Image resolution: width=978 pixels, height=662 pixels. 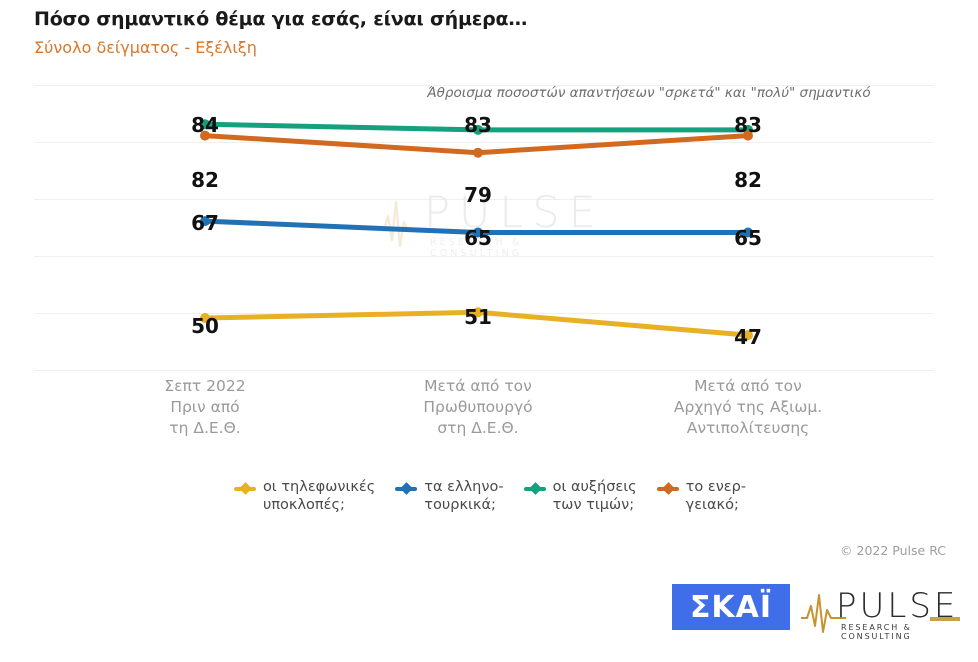 What do you see at coordinates (593, 505) in the screenshot?
I see `legend-label-line: των τιμών;` at bounding box center [593, 505].